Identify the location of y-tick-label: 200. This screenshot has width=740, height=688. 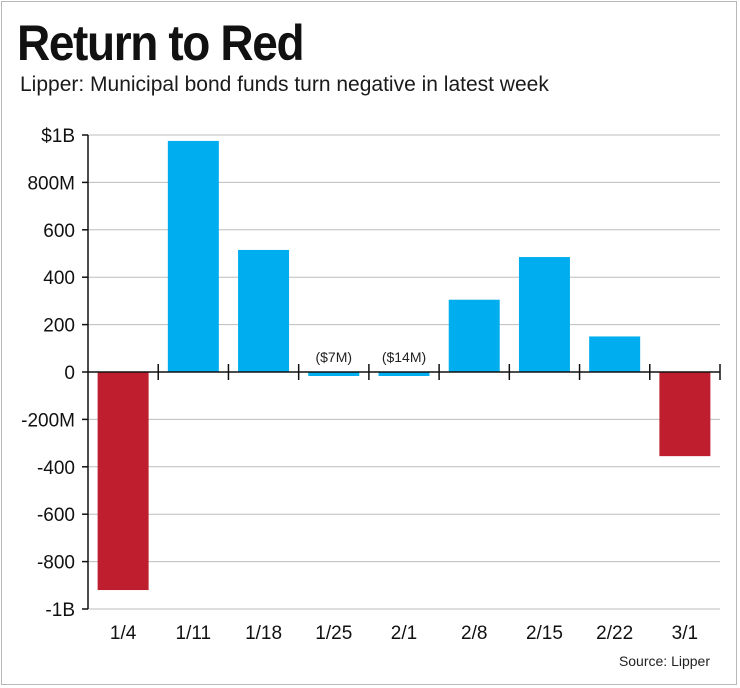
(59, 326).